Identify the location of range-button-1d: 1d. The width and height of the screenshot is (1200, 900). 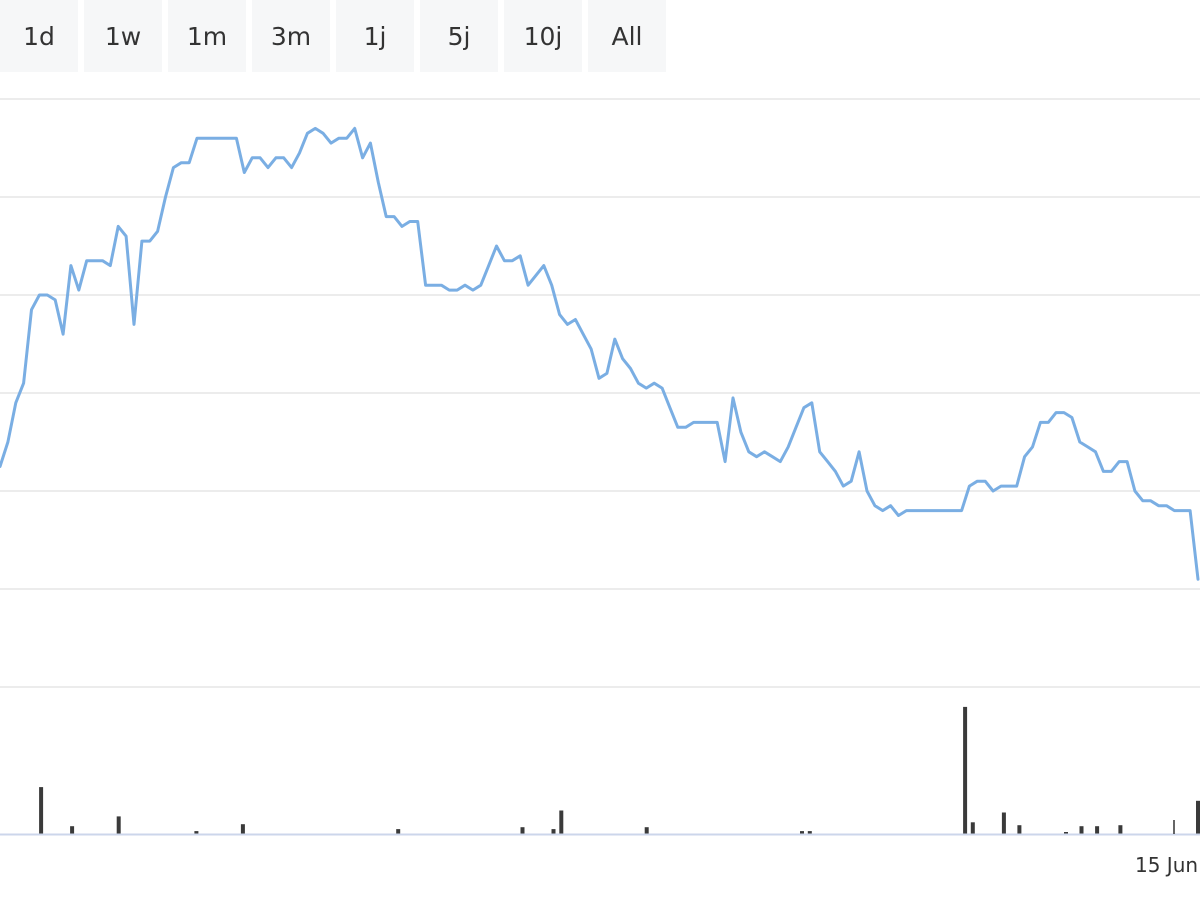
(39, 36).